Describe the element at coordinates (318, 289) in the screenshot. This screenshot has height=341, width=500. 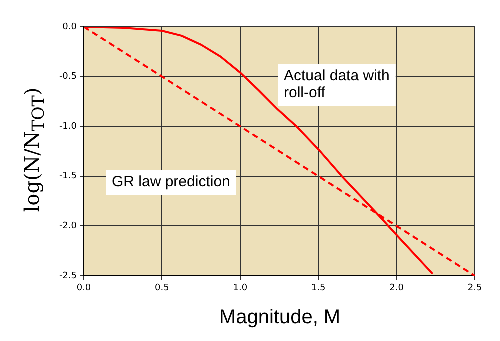
I see `x-tick-label: 1.5` at that location.